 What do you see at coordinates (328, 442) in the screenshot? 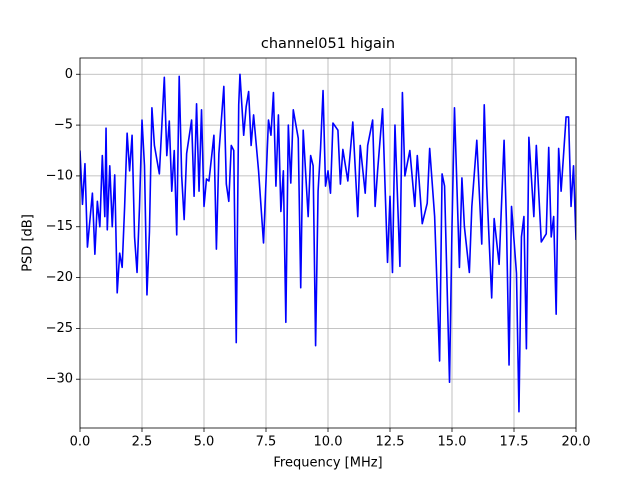
I see `x-tick-label: 10.0` at bounding box center [328, 442].